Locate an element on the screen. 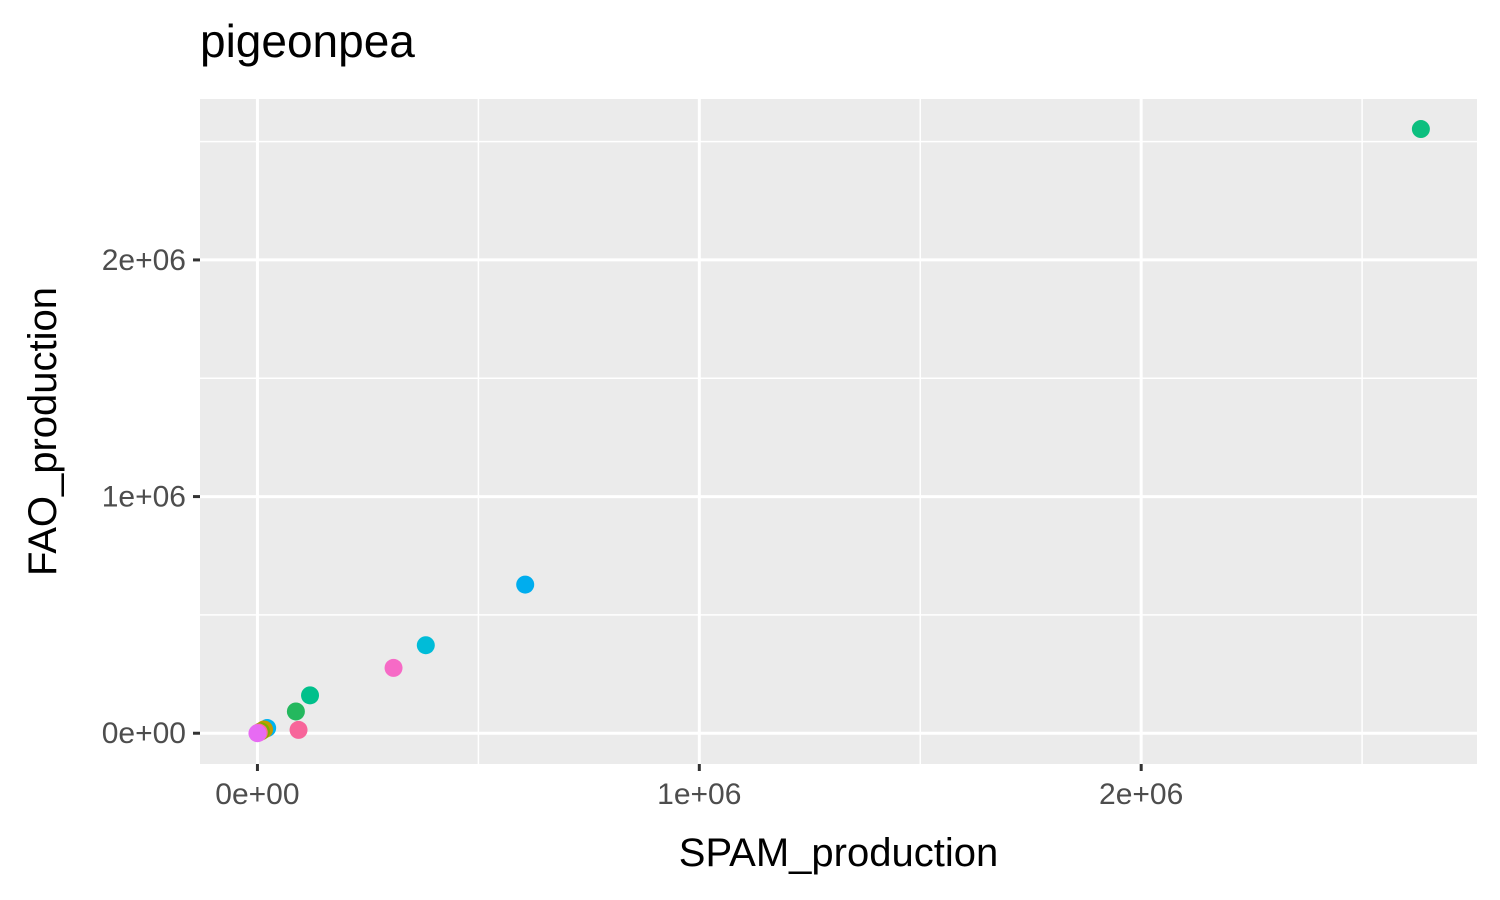 The height and width of the screenshot is (900, 1500). x-axis: 0e+00 1e+06 2e+06 is located at coordinates (699, 787).